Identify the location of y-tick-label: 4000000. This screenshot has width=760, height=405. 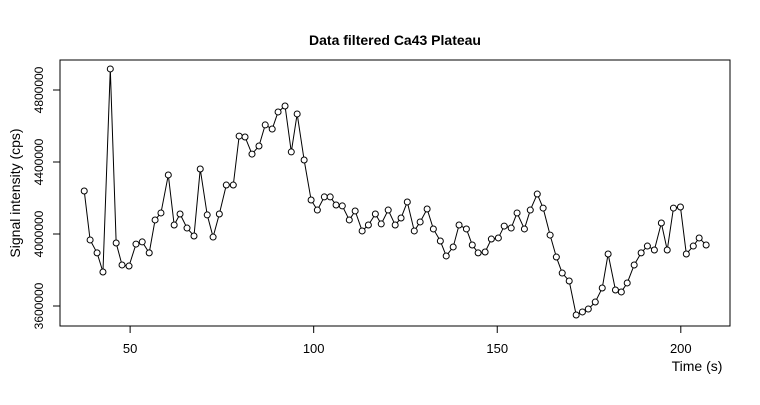
(39, 233).